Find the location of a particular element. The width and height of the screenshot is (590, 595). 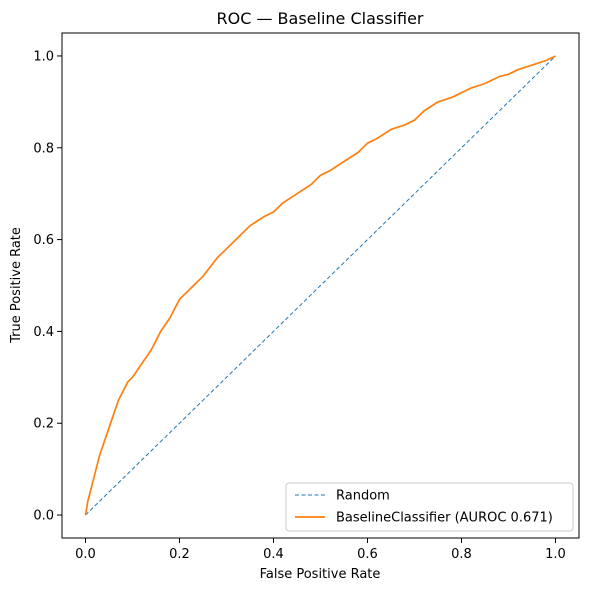

y-tick-label: 0.6 is located at coordinates (43, 240).